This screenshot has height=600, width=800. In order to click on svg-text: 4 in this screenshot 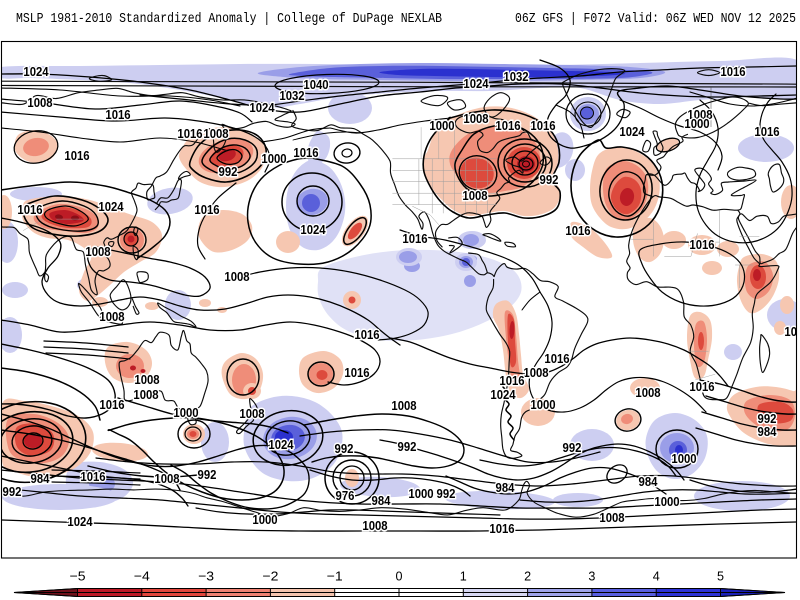, I will do `click(656, 576)`.